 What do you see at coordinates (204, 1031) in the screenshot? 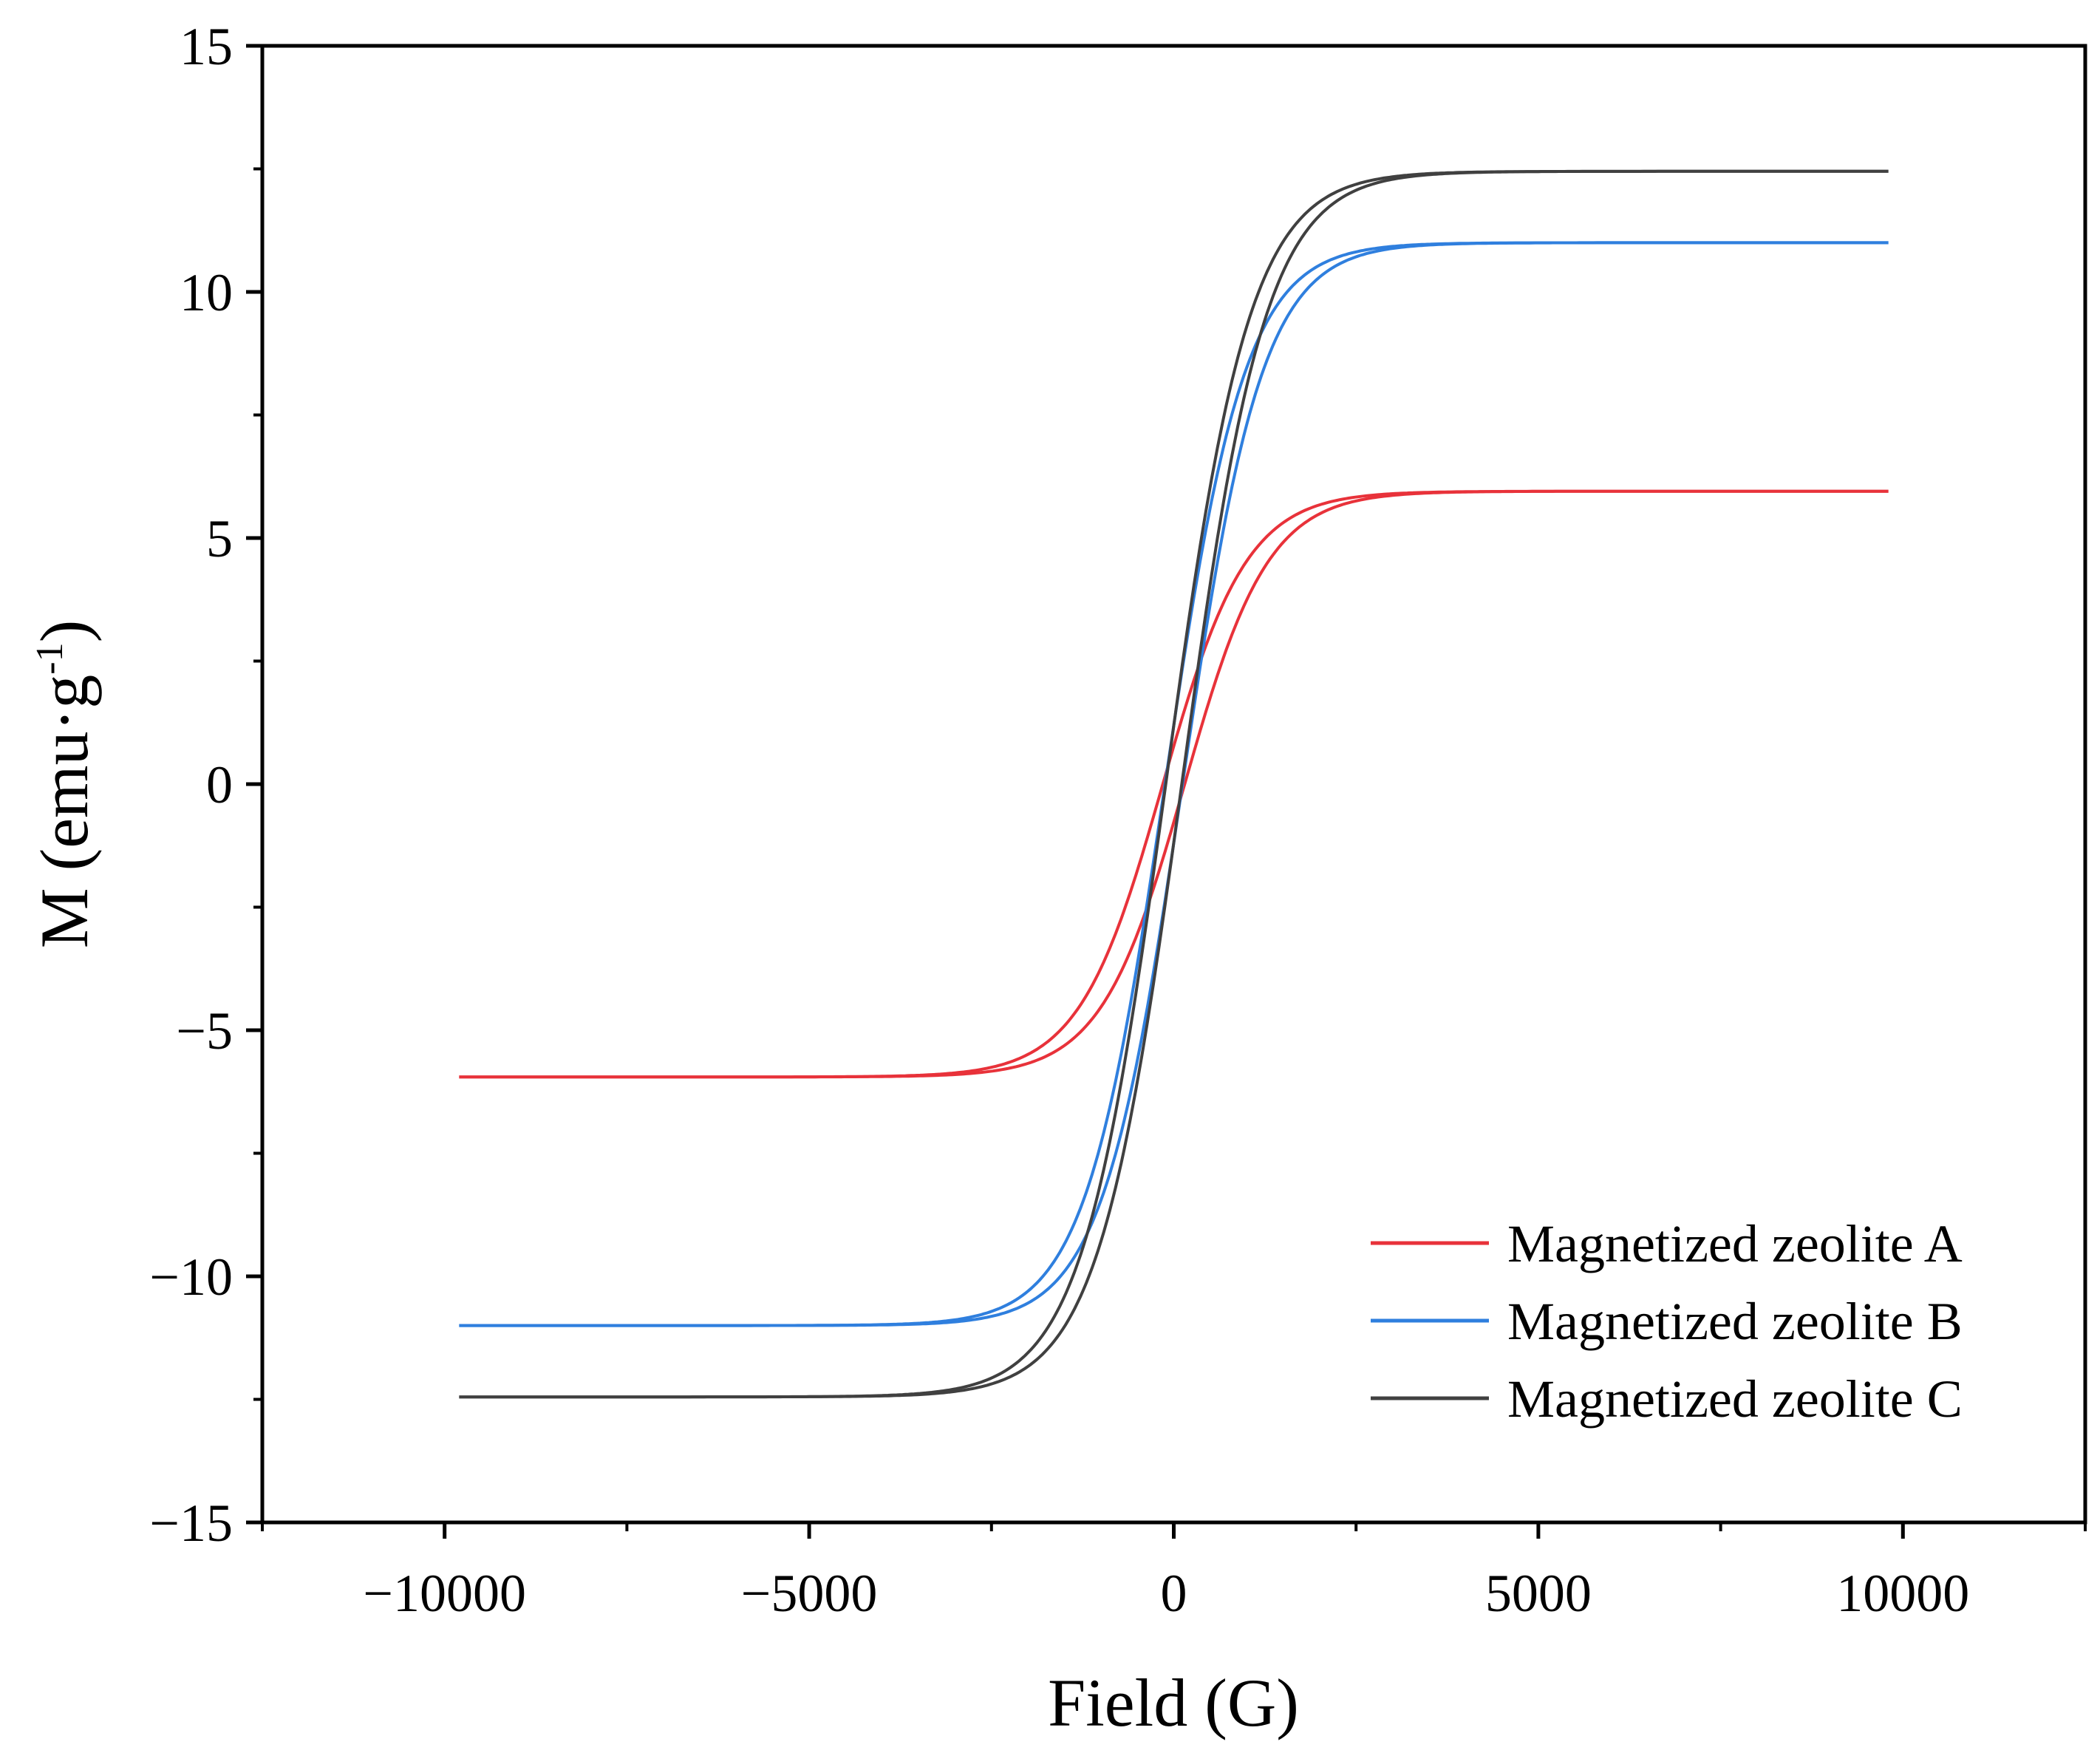
I see `y-tick-label: −5` at bounding box center [204, 1031].